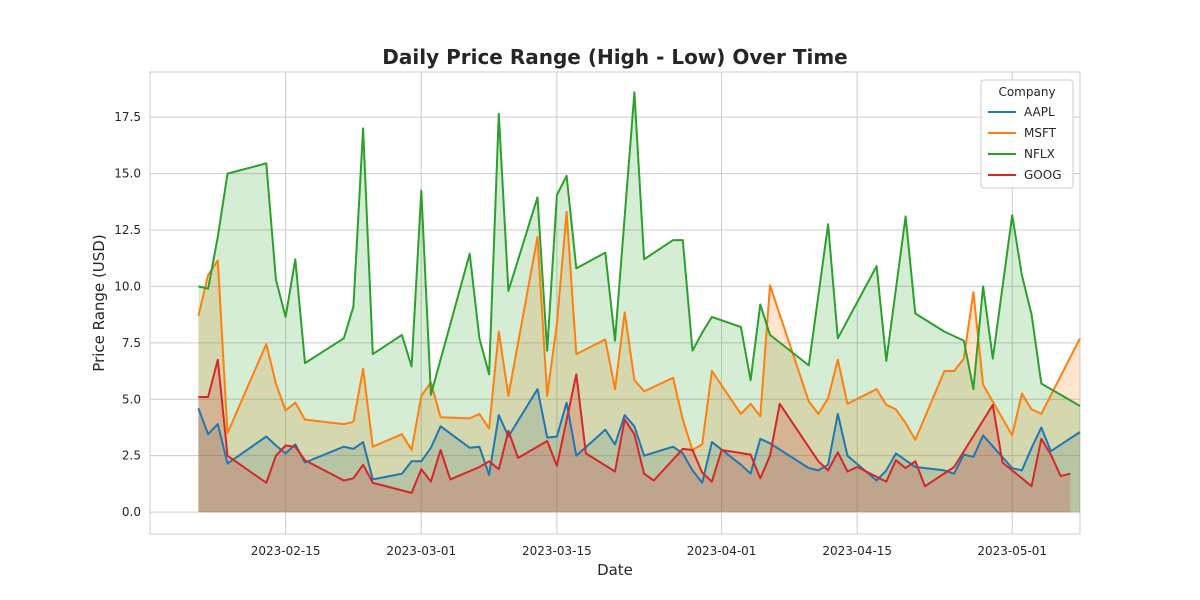  I want to click on legend-box, so click(1027, 134).